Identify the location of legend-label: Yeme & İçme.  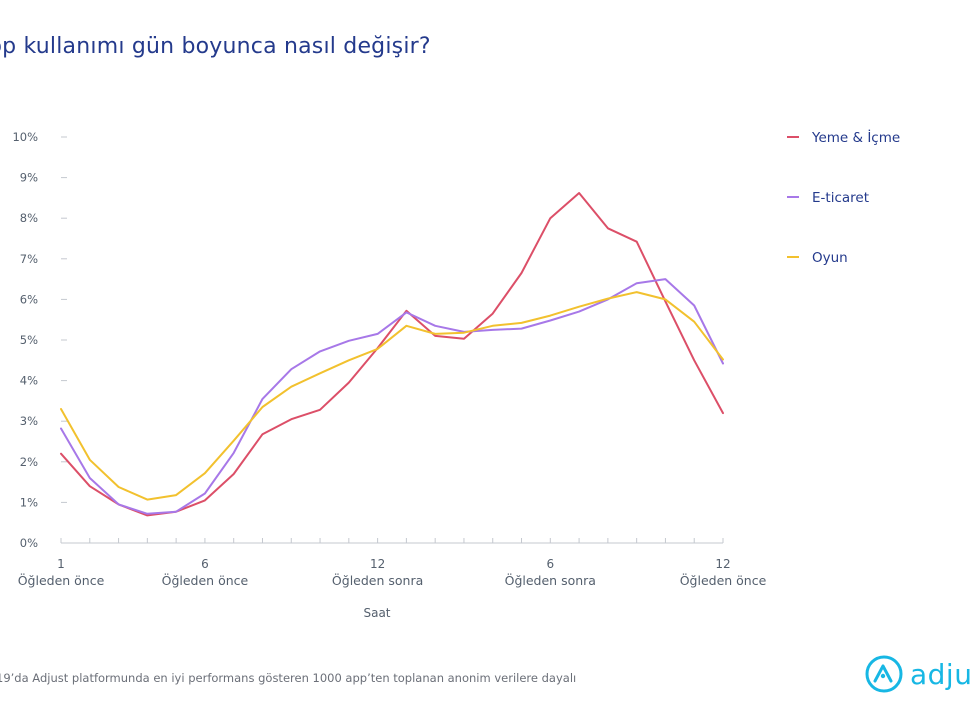
(855, 137).